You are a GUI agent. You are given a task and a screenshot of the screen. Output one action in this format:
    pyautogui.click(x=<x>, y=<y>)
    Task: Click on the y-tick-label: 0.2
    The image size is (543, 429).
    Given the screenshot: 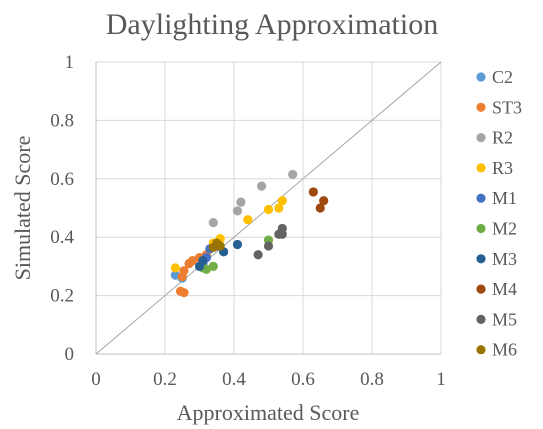 What is the action you would take?
    pyautogui.click(x=62, y=296)
    